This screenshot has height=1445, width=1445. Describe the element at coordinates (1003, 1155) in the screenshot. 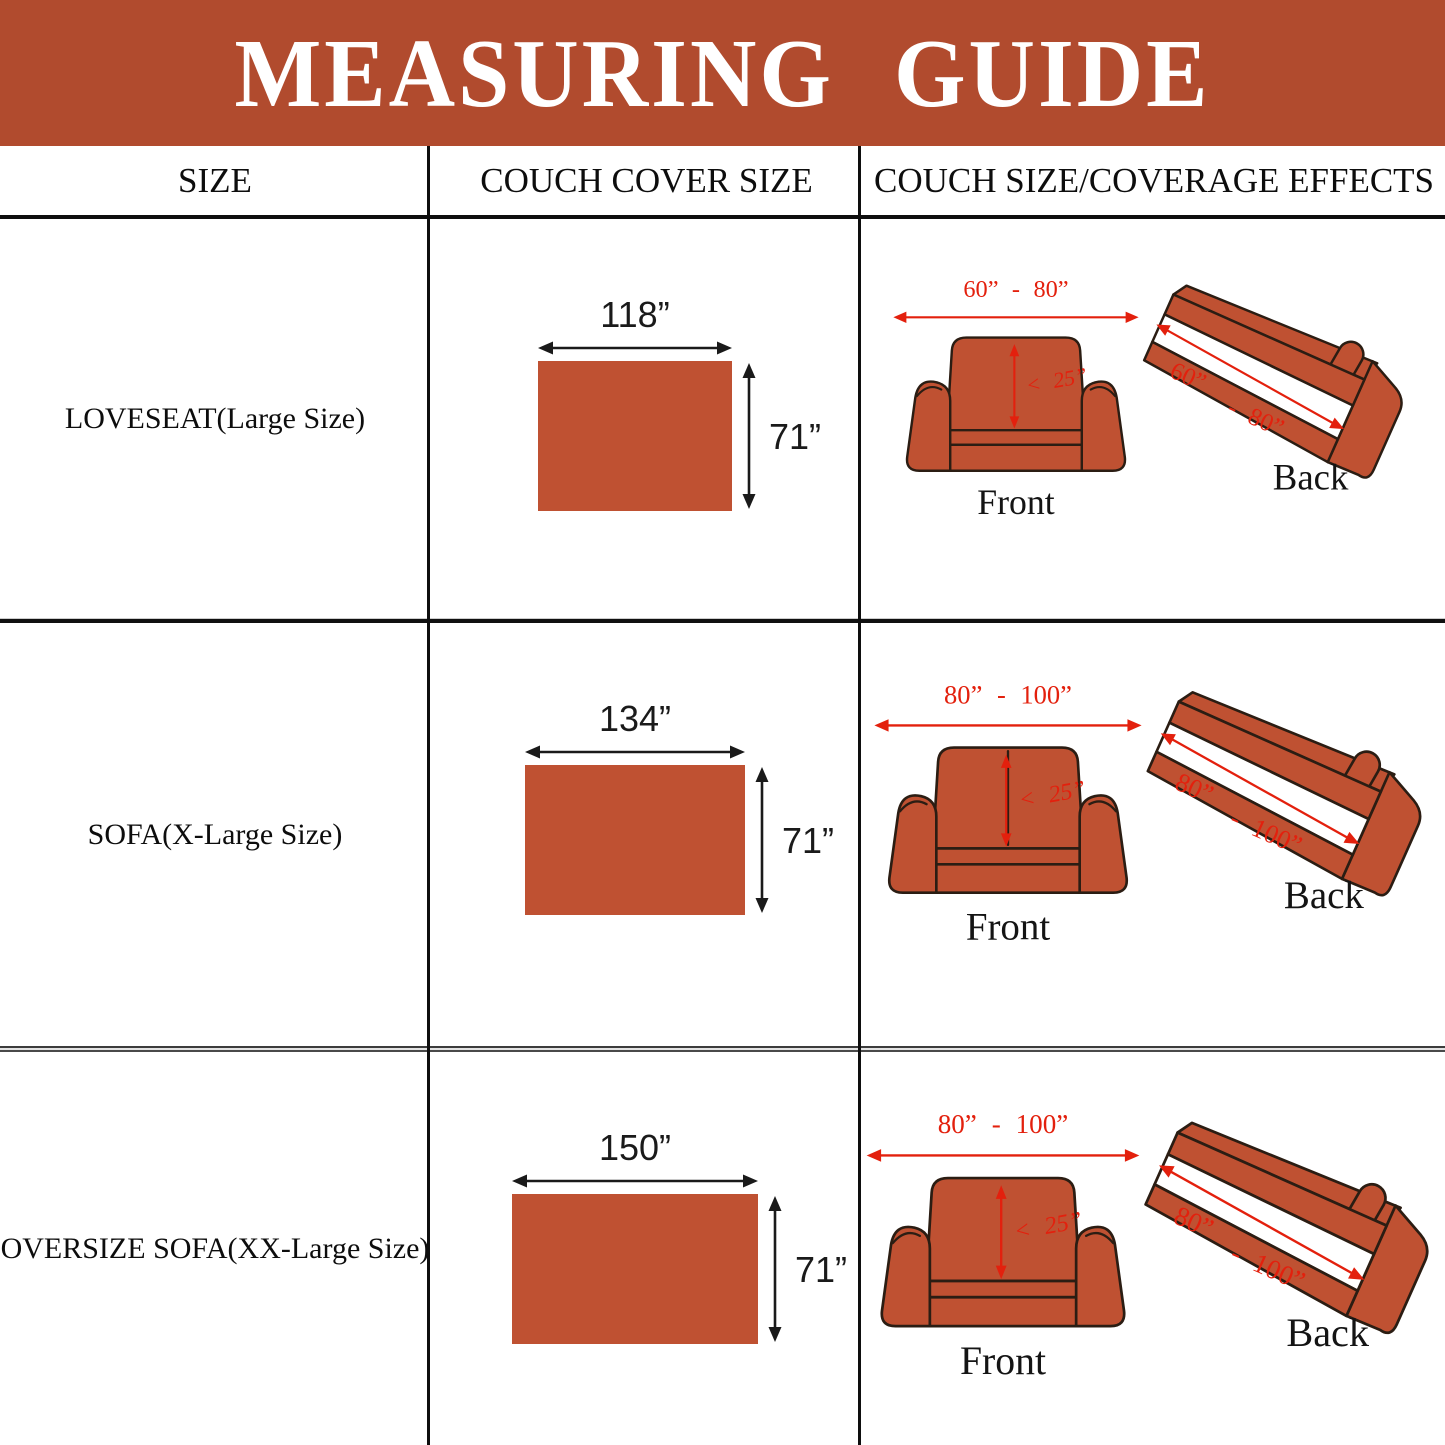

I see `front-width-arrow` at that location.